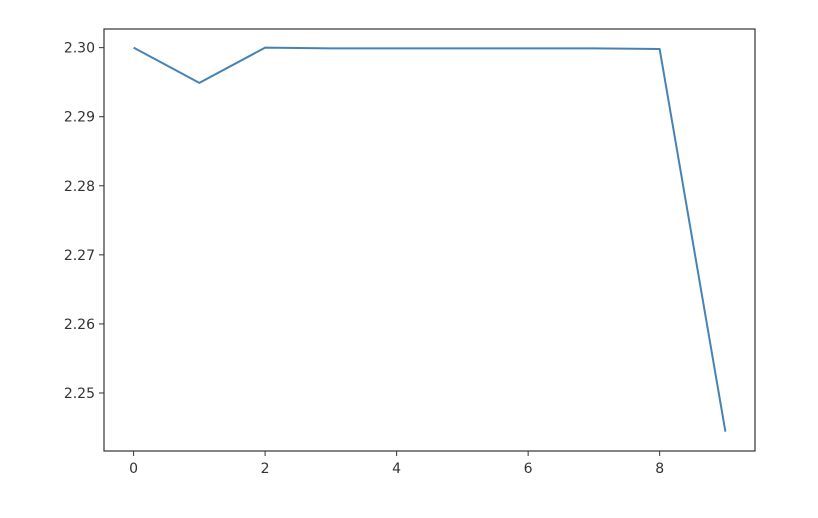 The width and height of the screenshot is (818, 518). Describe the element at coordinates (79, 118) in the screenshot. I see `y-tick-label: 2.29` at that location.